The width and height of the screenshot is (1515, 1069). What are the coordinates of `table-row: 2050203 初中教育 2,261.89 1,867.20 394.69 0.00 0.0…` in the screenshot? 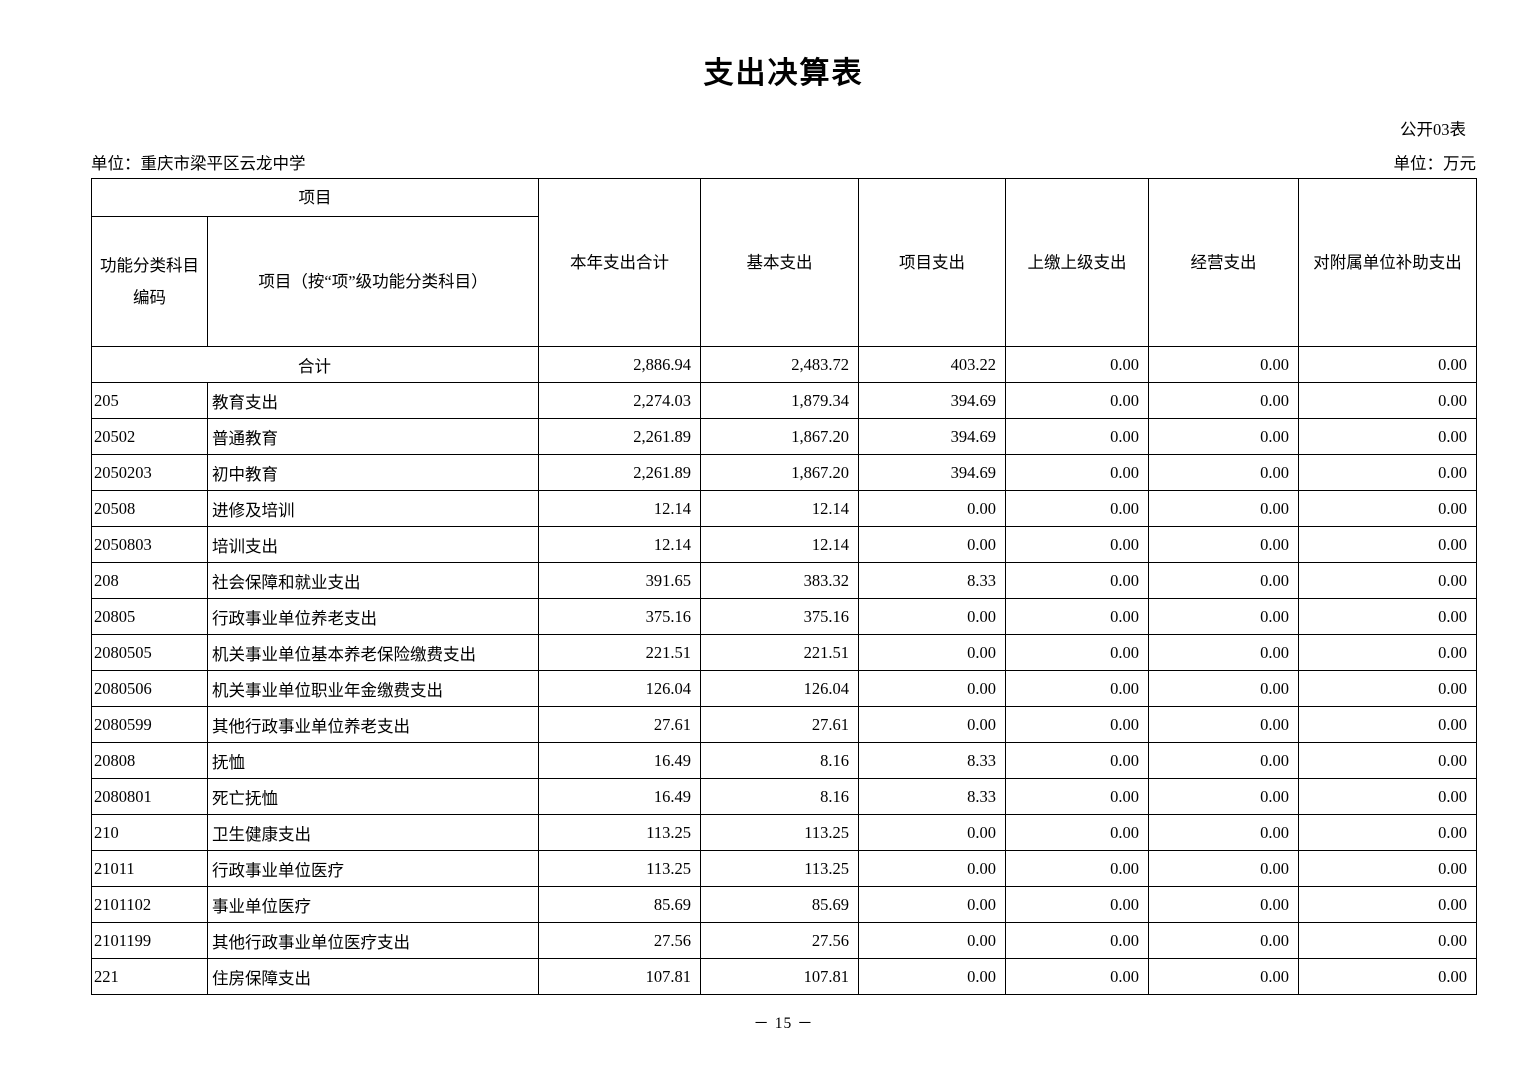 It's located at (784, 472).